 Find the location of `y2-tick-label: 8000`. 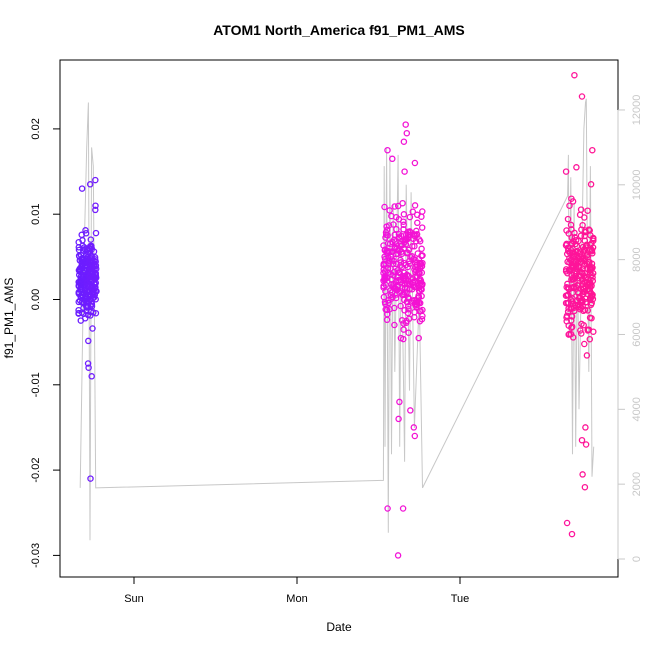

y2-tick-label: 8000 is located at coordinates (637, 259).